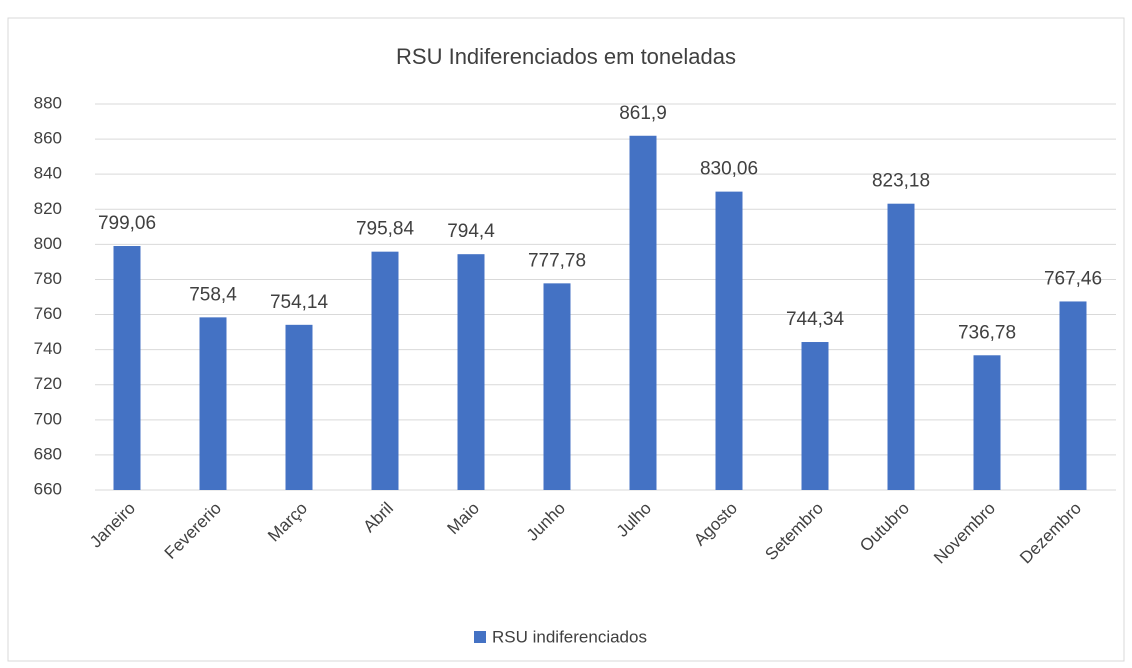 The image size is (1132, 668). What do you see at coordinates (480, 637) in the screenshot?
I see `legend-swatch` at bounding box center [480, 637].